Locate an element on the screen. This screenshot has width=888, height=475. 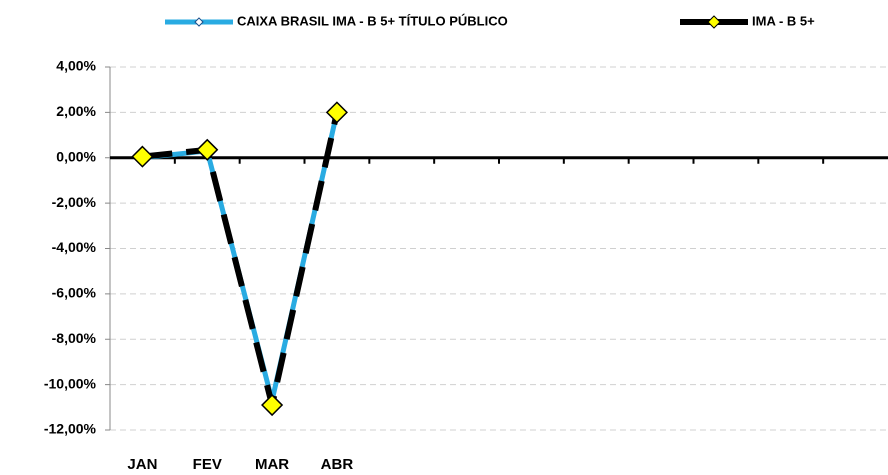
series-line is located at coordinates (241, 260).